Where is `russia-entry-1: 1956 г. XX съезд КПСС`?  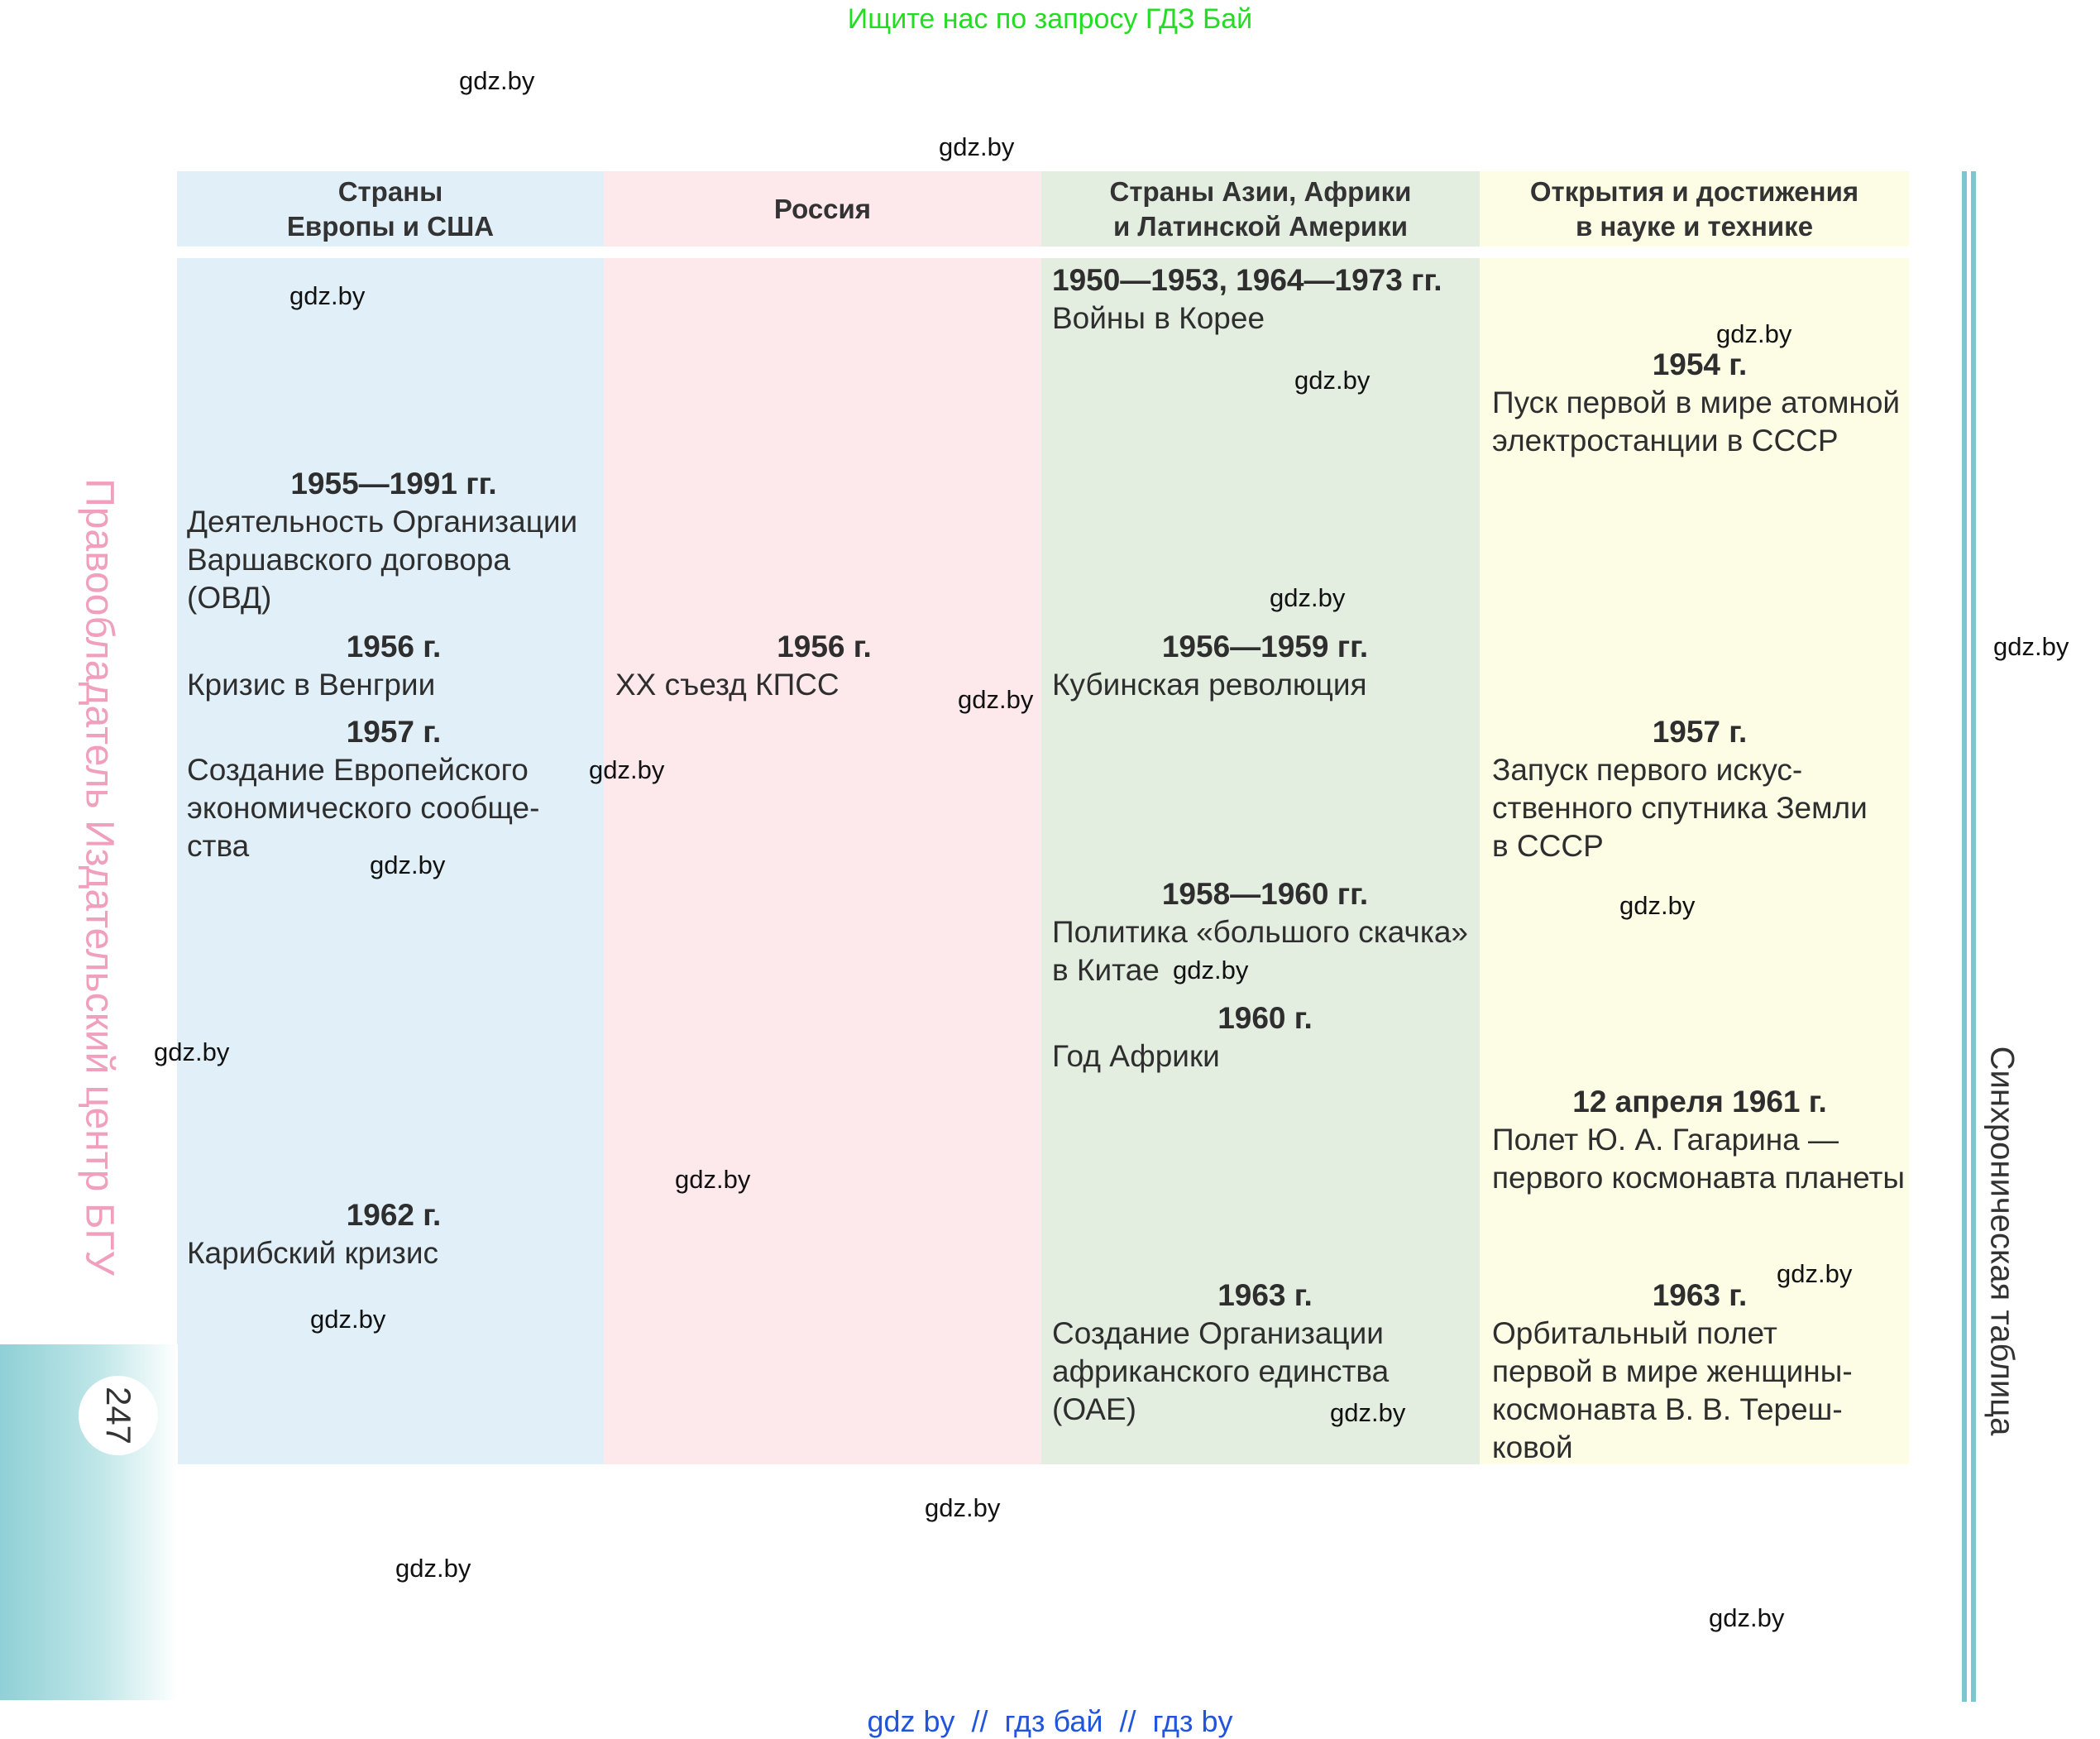
russia-entry-1: 1956 г. XX съезд КПСС is located at coordinates (824, 666).